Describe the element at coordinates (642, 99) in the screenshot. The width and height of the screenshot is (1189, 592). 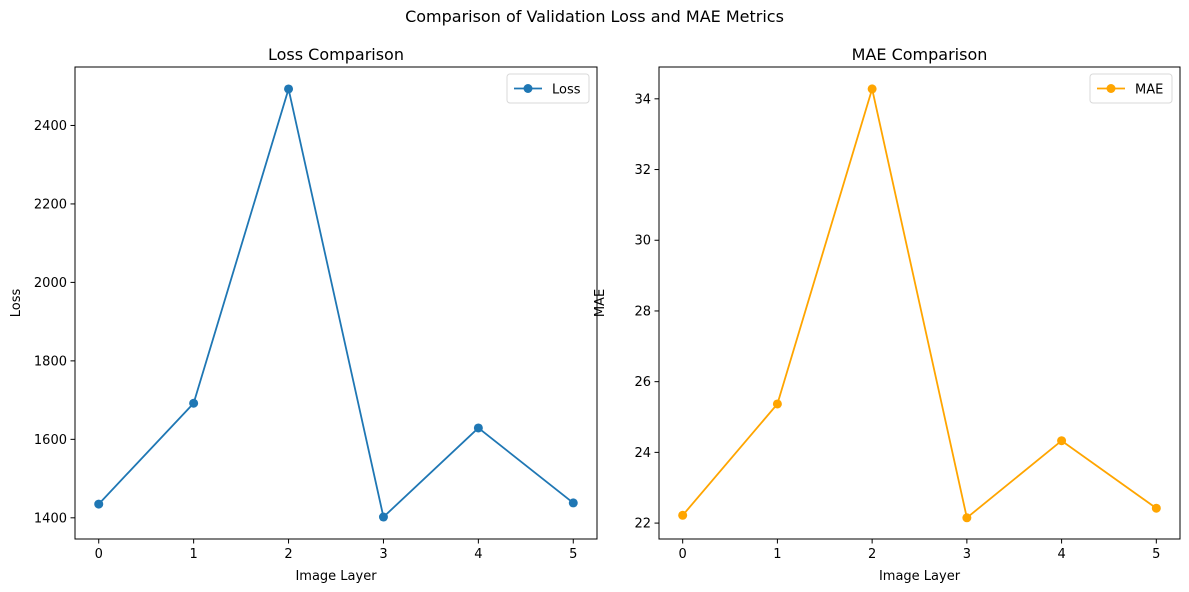
I see `chart2-y-tick-label: 34` at that location.